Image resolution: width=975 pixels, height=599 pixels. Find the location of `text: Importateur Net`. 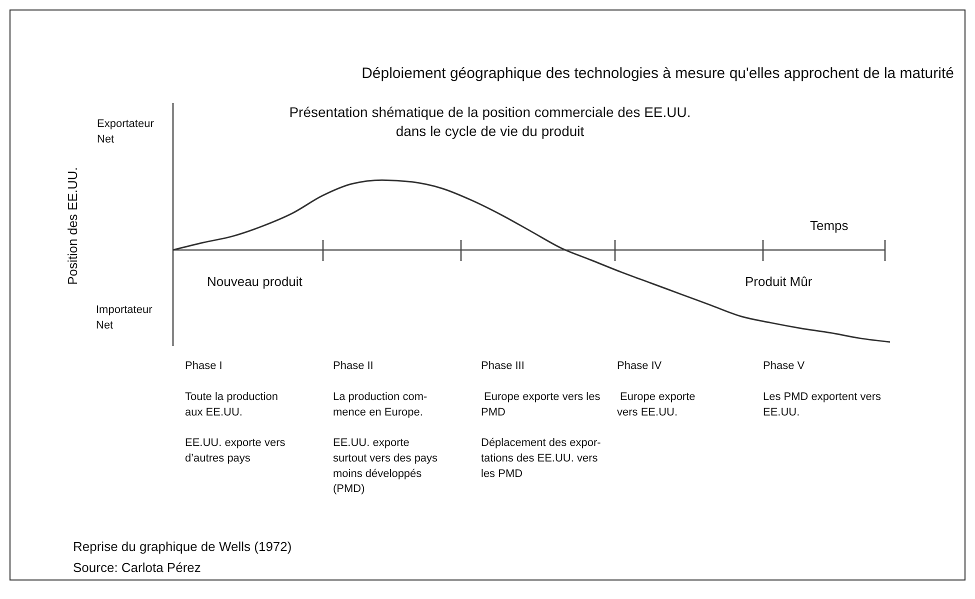

text: Importateur Net is located at coordinates (124, 318).